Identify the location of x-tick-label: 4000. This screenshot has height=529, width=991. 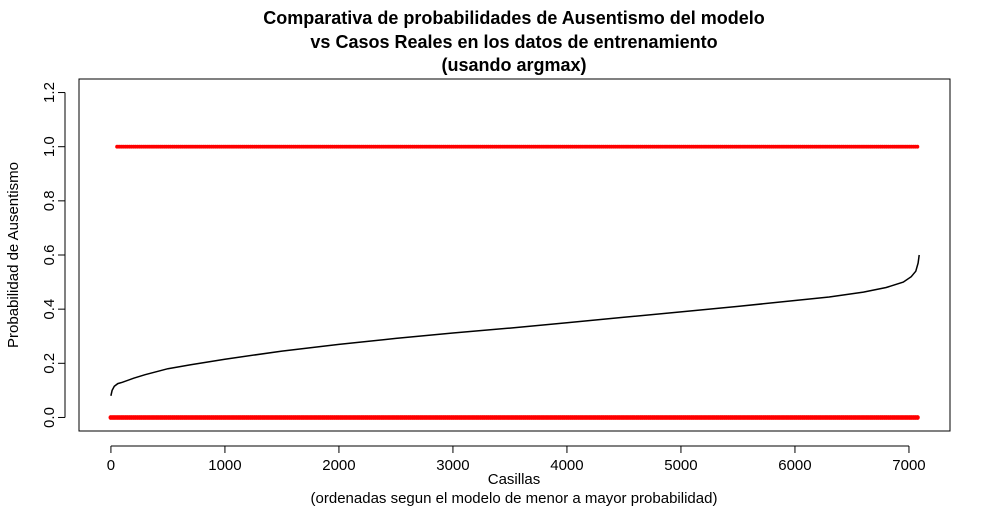
(566, 465).